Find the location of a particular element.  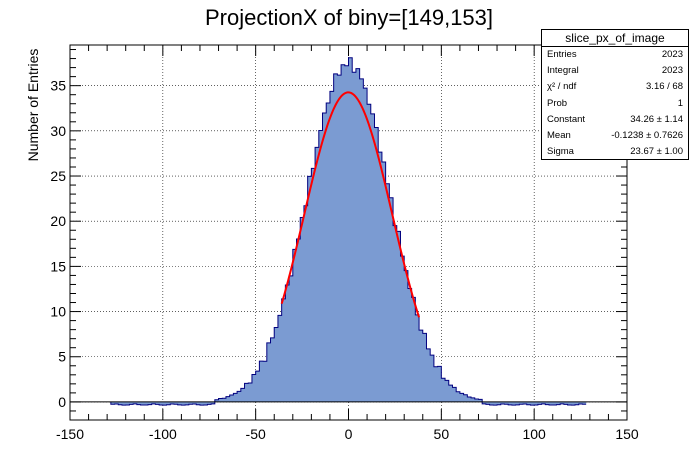

y-tick-label: 15 is located at coordinates (58, 266).